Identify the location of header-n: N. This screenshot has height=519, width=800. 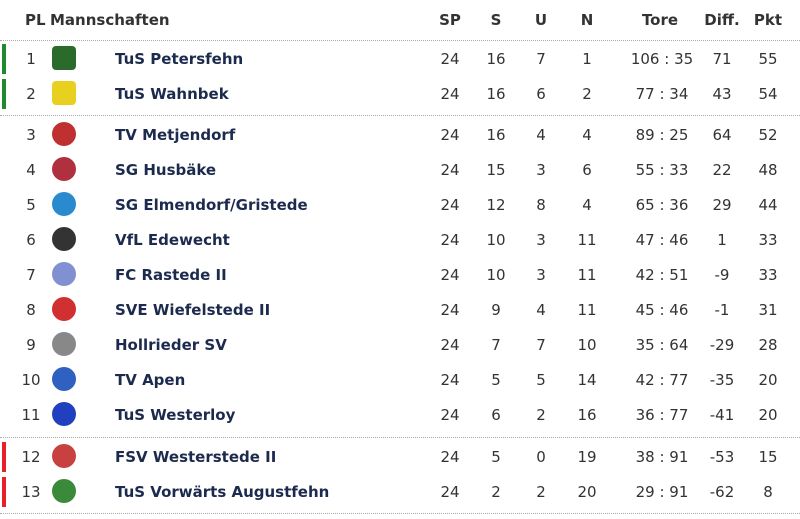
(587, 20).